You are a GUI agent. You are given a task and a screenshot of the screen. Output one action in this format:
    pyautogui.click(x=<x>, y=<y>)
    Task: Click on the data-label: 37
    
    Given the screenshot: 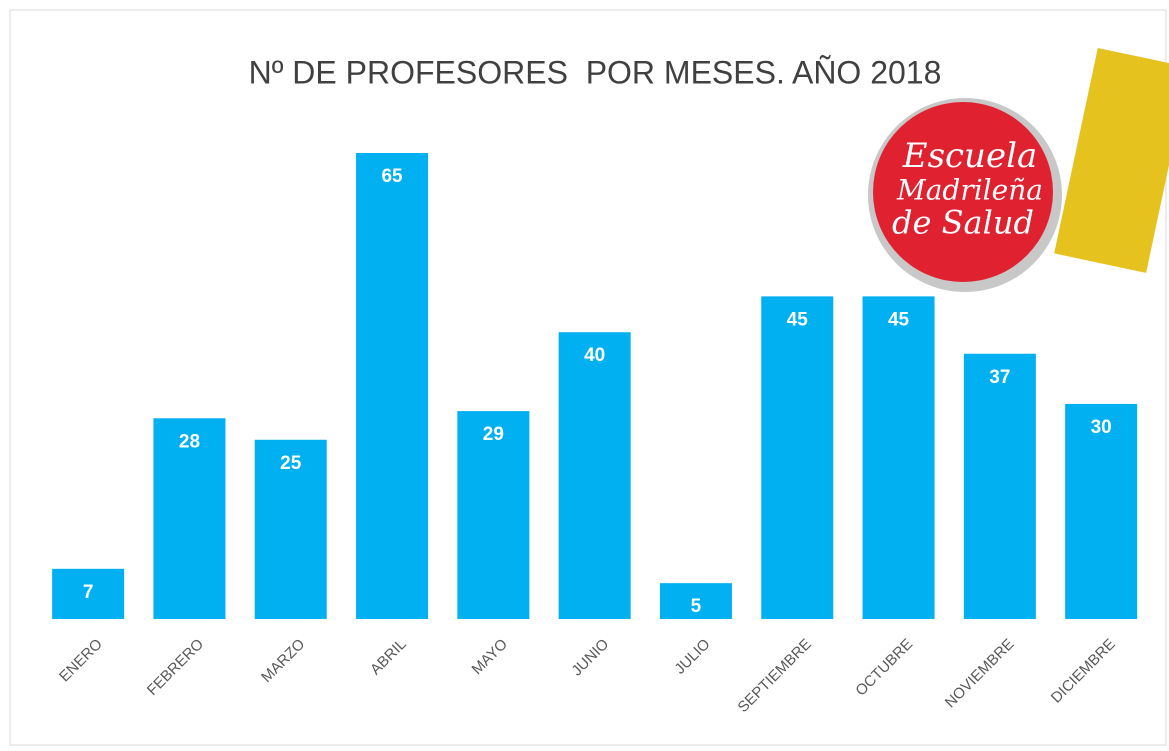 What is the action you would take?
    pyautogui.click(x=999, y=377)
    